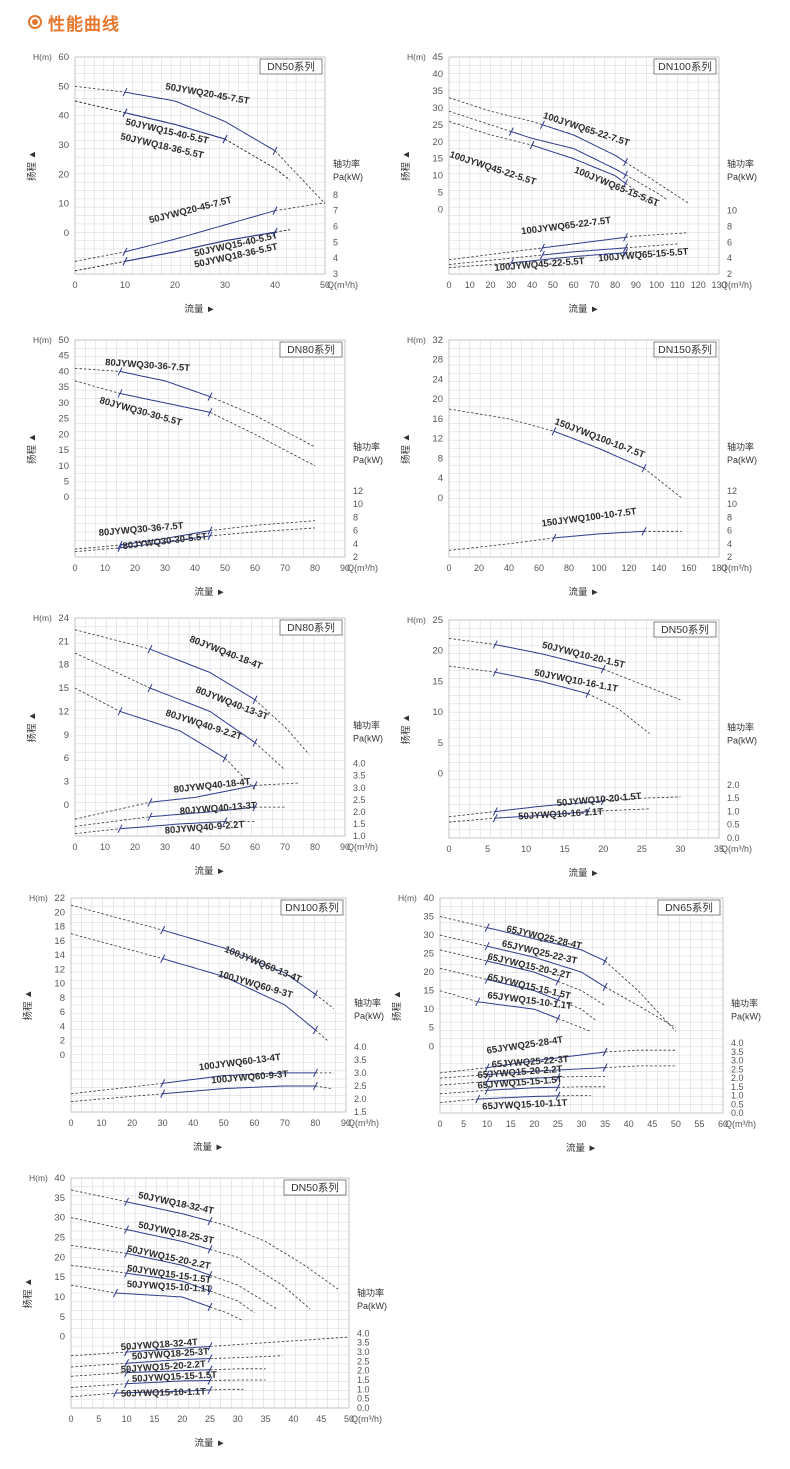 Image resolution: width=790 pixels, height=1469 pixels. What do you see at coordinates (689, 907) in the screenshot?
I see `series-badge: DN65系列` at bounding box center [689, 907].